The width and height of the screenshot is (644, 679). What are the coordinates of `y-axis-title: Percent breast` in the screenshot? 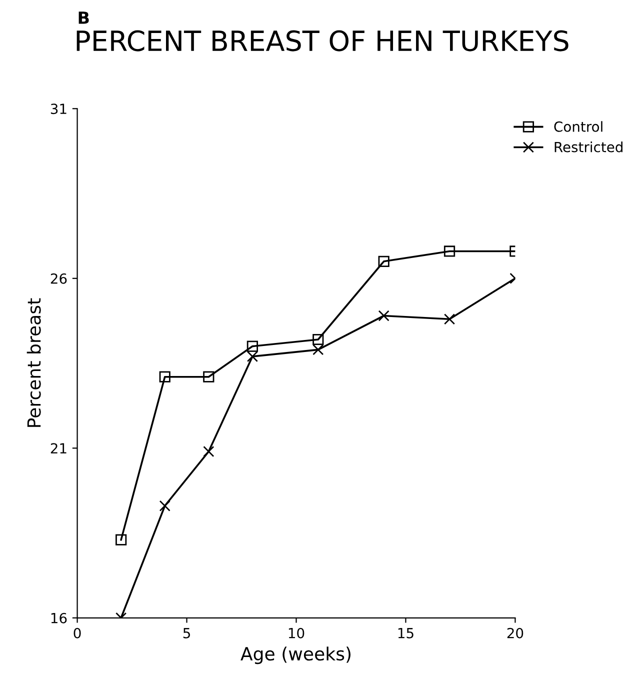 It's located at (33, 362).